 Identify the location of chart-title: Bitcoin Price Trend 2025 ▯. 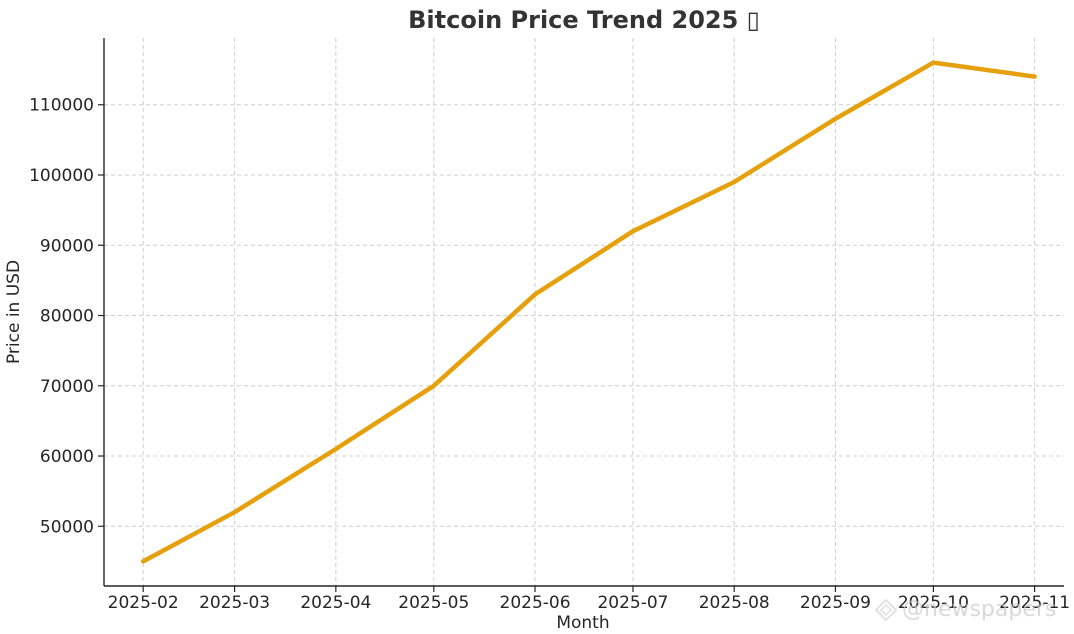
(584, 20).